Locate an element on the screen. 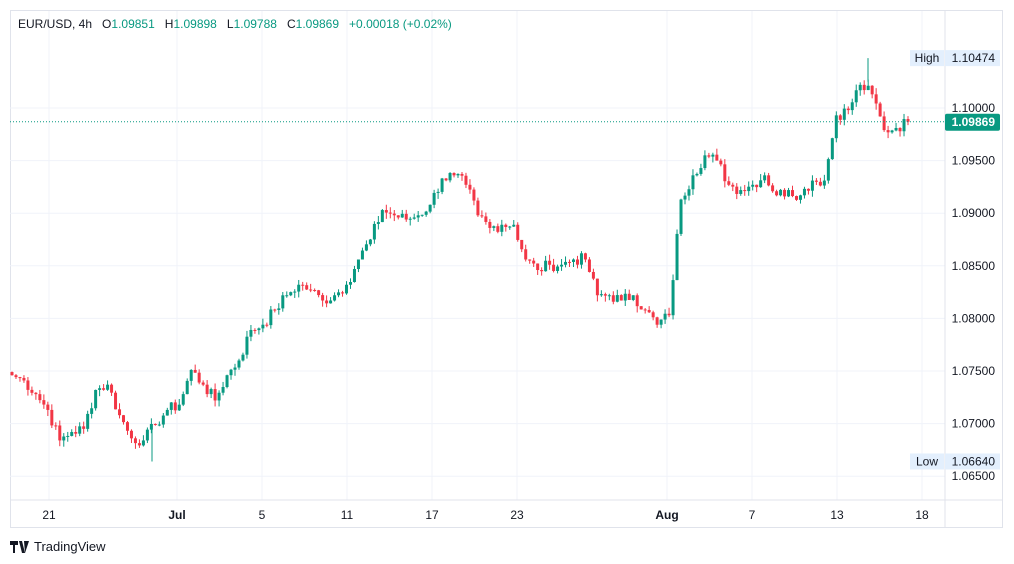  high-label-badge is located at coordinates (927, 58).